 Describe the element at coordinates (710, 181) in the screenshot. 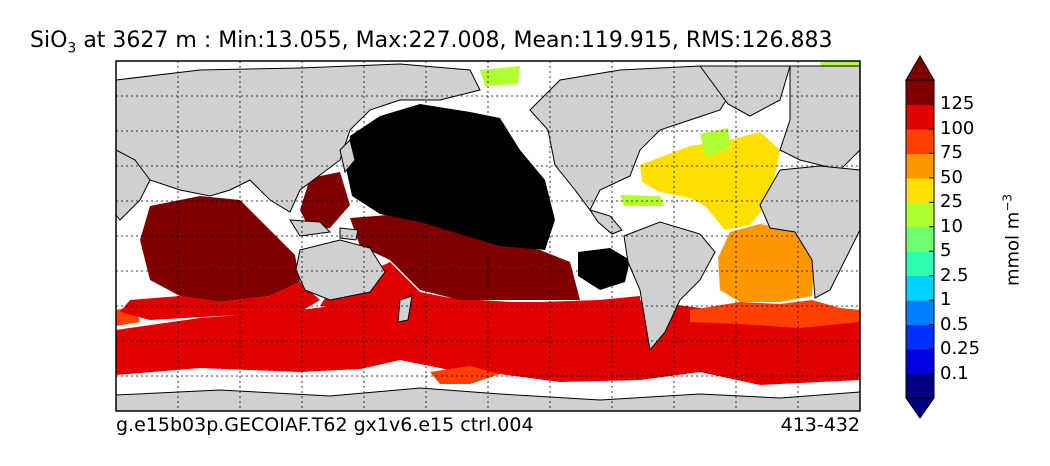

I see `north-atlantic-yellow` at that location.